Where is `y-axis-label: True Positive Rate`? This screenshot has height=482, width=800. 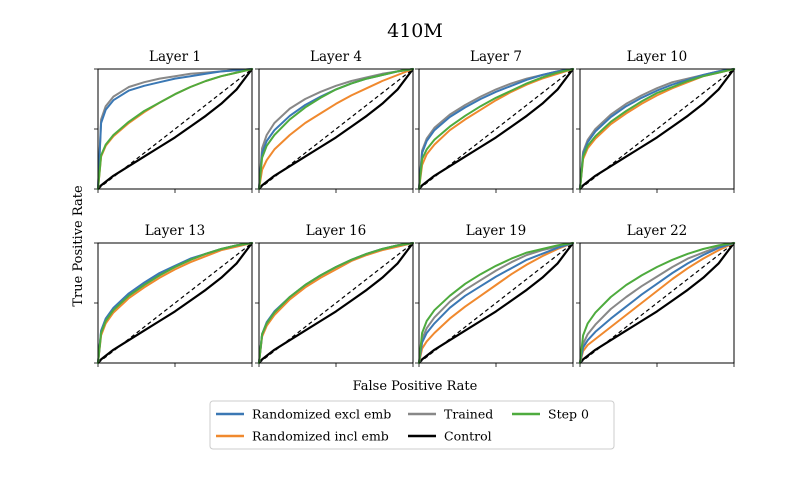
y-axis-label: True Positive Rate is located at coordinates (78, 246).